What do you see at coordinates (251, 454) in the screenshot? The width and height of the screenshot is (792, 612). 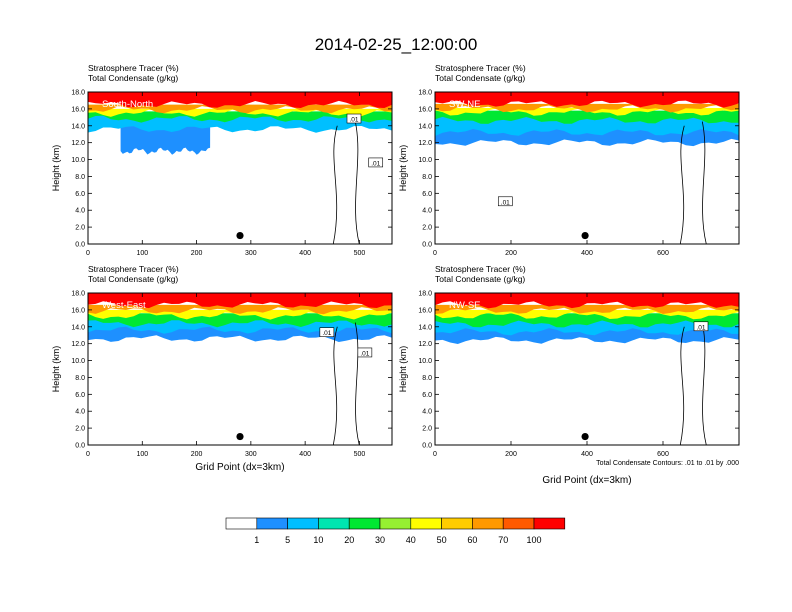 I see `x-tick-label: 300` at bounding box center [251, 454].